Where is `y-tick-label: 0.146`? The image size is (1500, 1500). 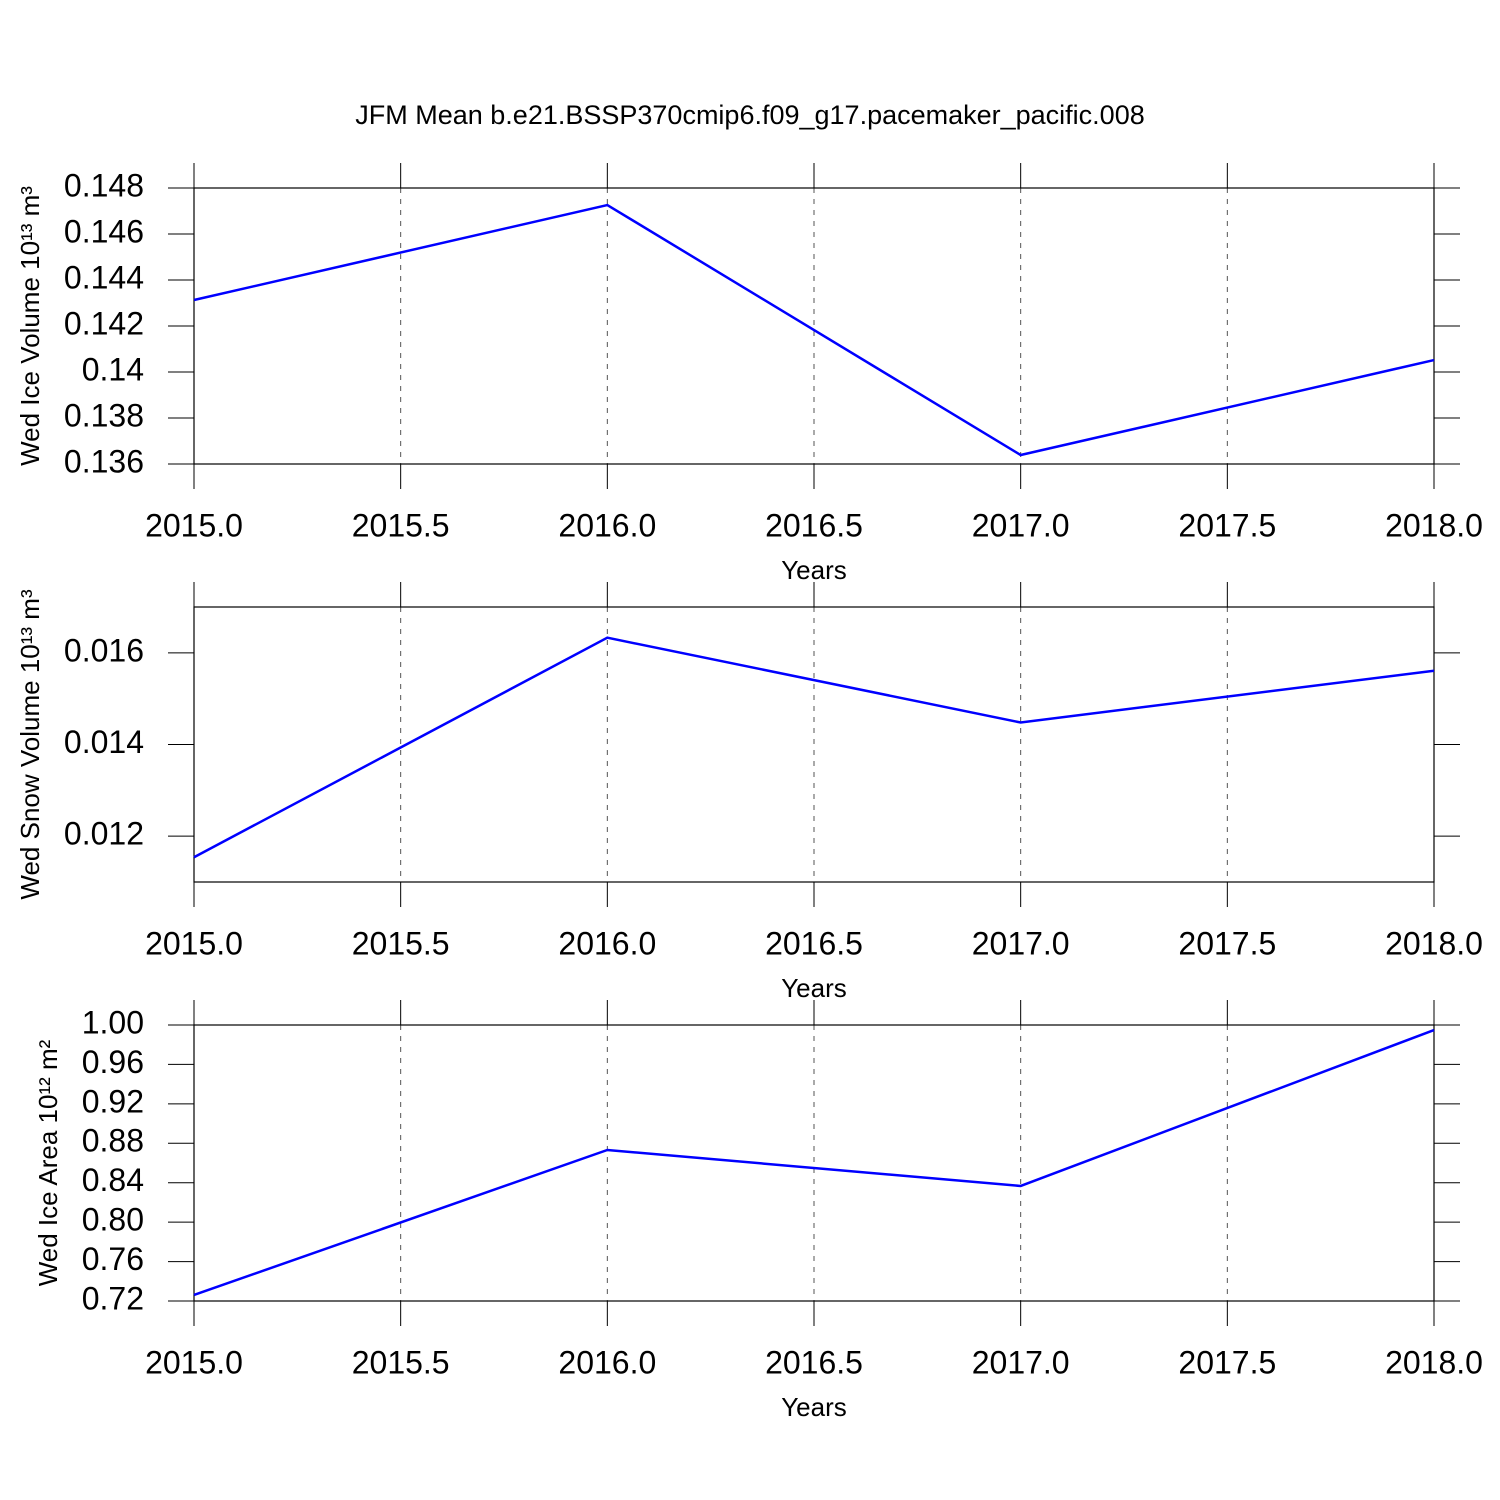 y-tick-label: 0.146 is located at coordinates (104, 231).